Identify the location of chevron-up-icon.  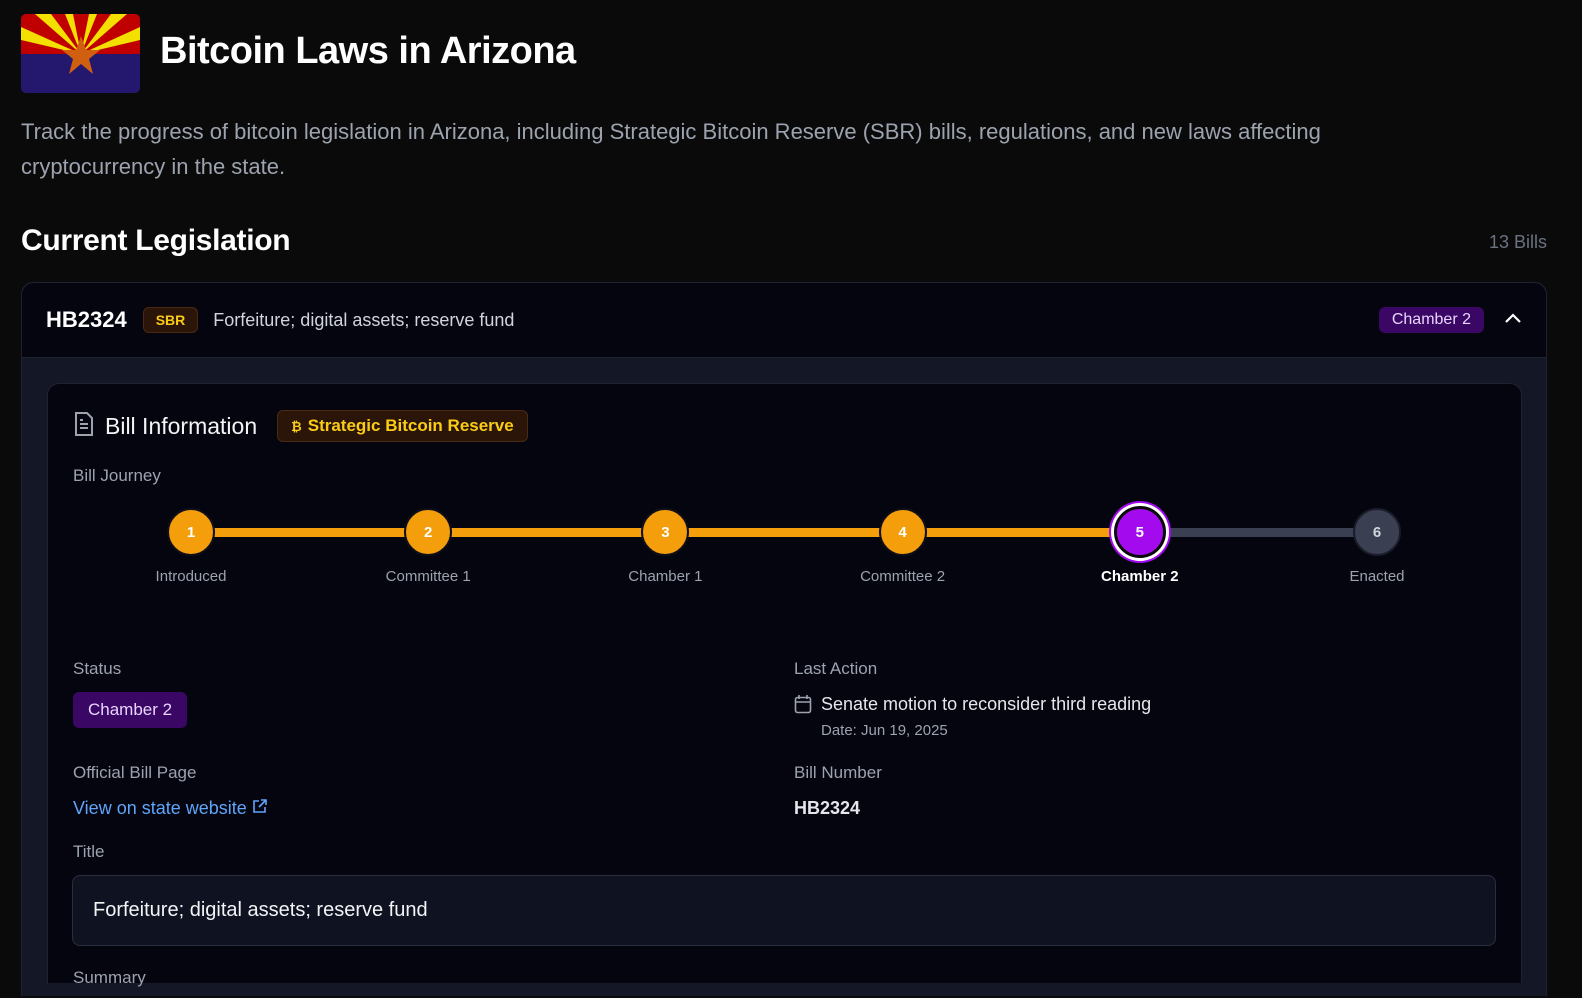
(1513, 320).